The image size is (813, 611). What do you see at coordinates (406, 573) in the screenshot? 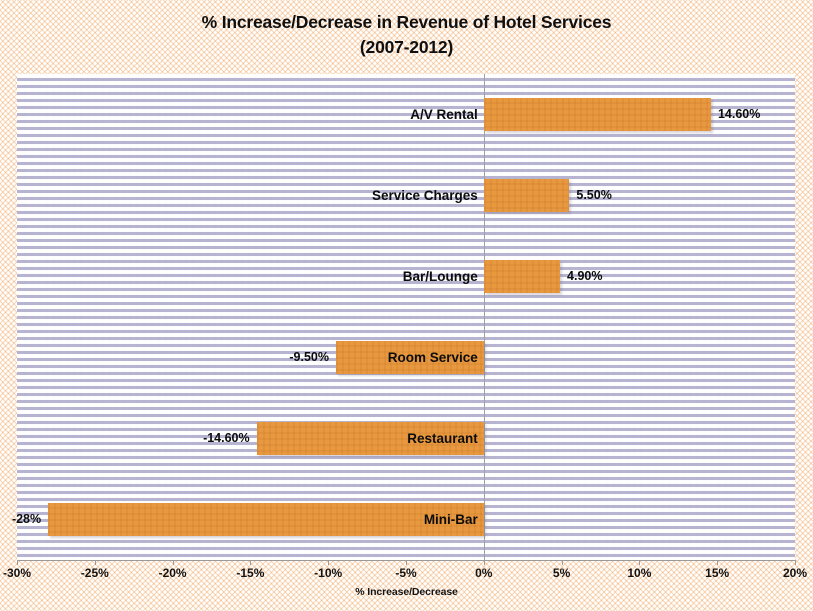
I see `x-tick-label: -5%` at bounding box center [406, 573].